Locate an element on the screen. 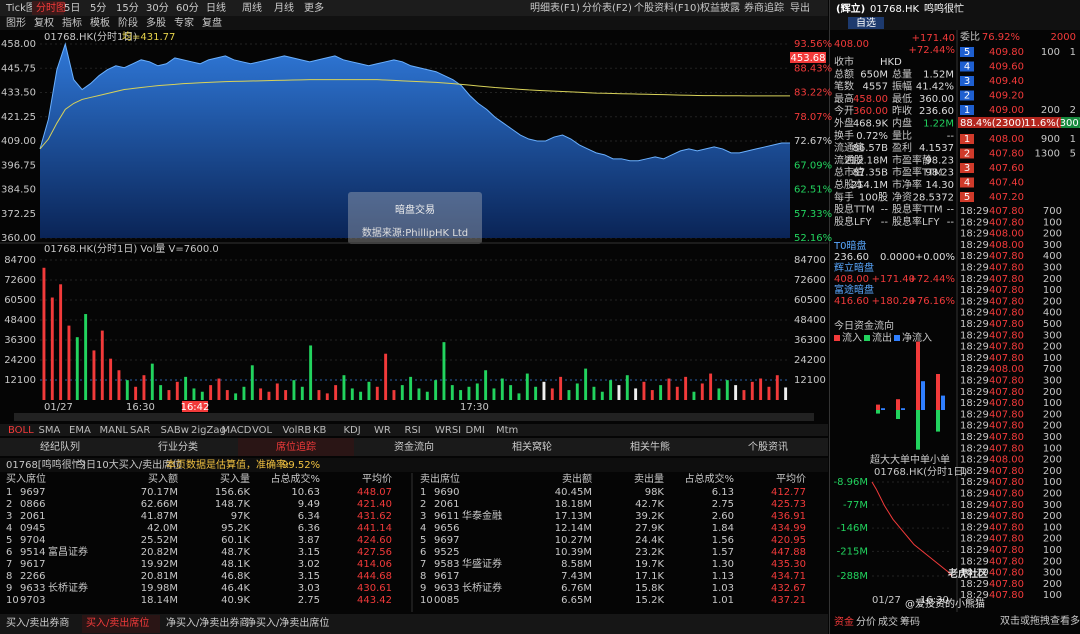 The height and width of the screenshot is (634, 1080). section-tab: 席位追踪 is located at coordinates (296, 446).